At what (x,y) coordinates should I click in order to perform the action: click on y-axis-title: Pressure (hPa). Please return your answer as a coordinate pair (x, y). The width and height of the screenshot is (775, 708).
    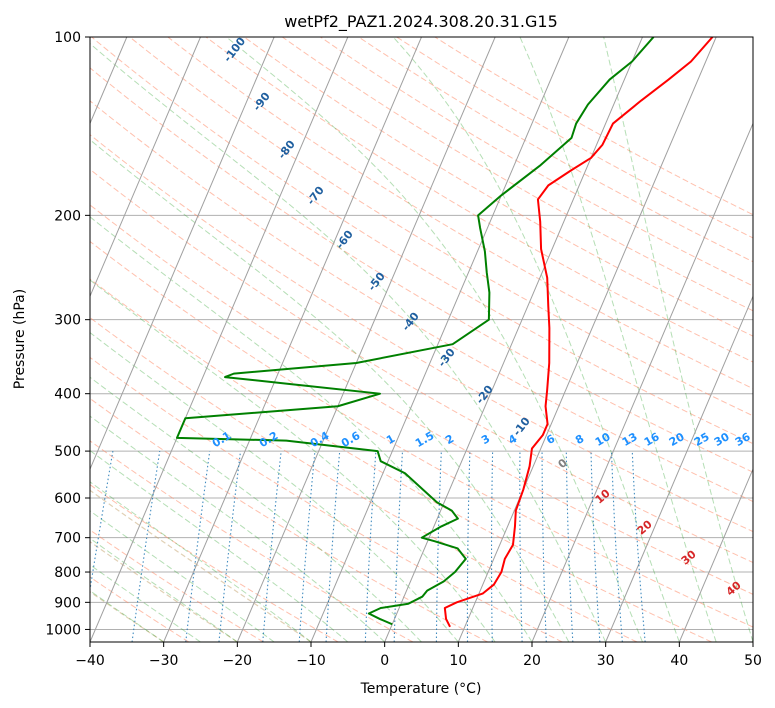
    Looking at the image, I should click on (20, 339).